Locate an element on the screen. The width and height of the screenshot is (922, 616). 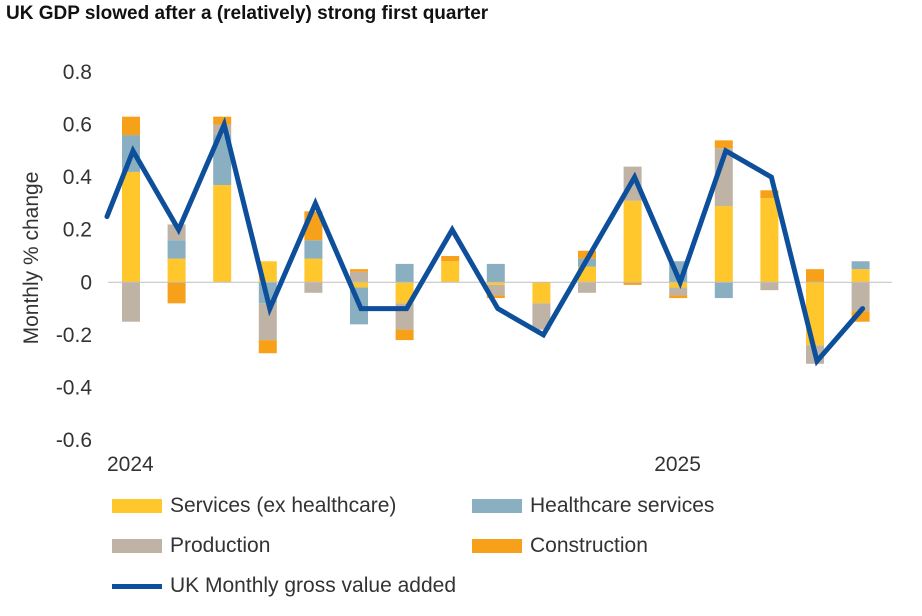
y-tick-label: -0.6 is located at coordinates (74, 440).